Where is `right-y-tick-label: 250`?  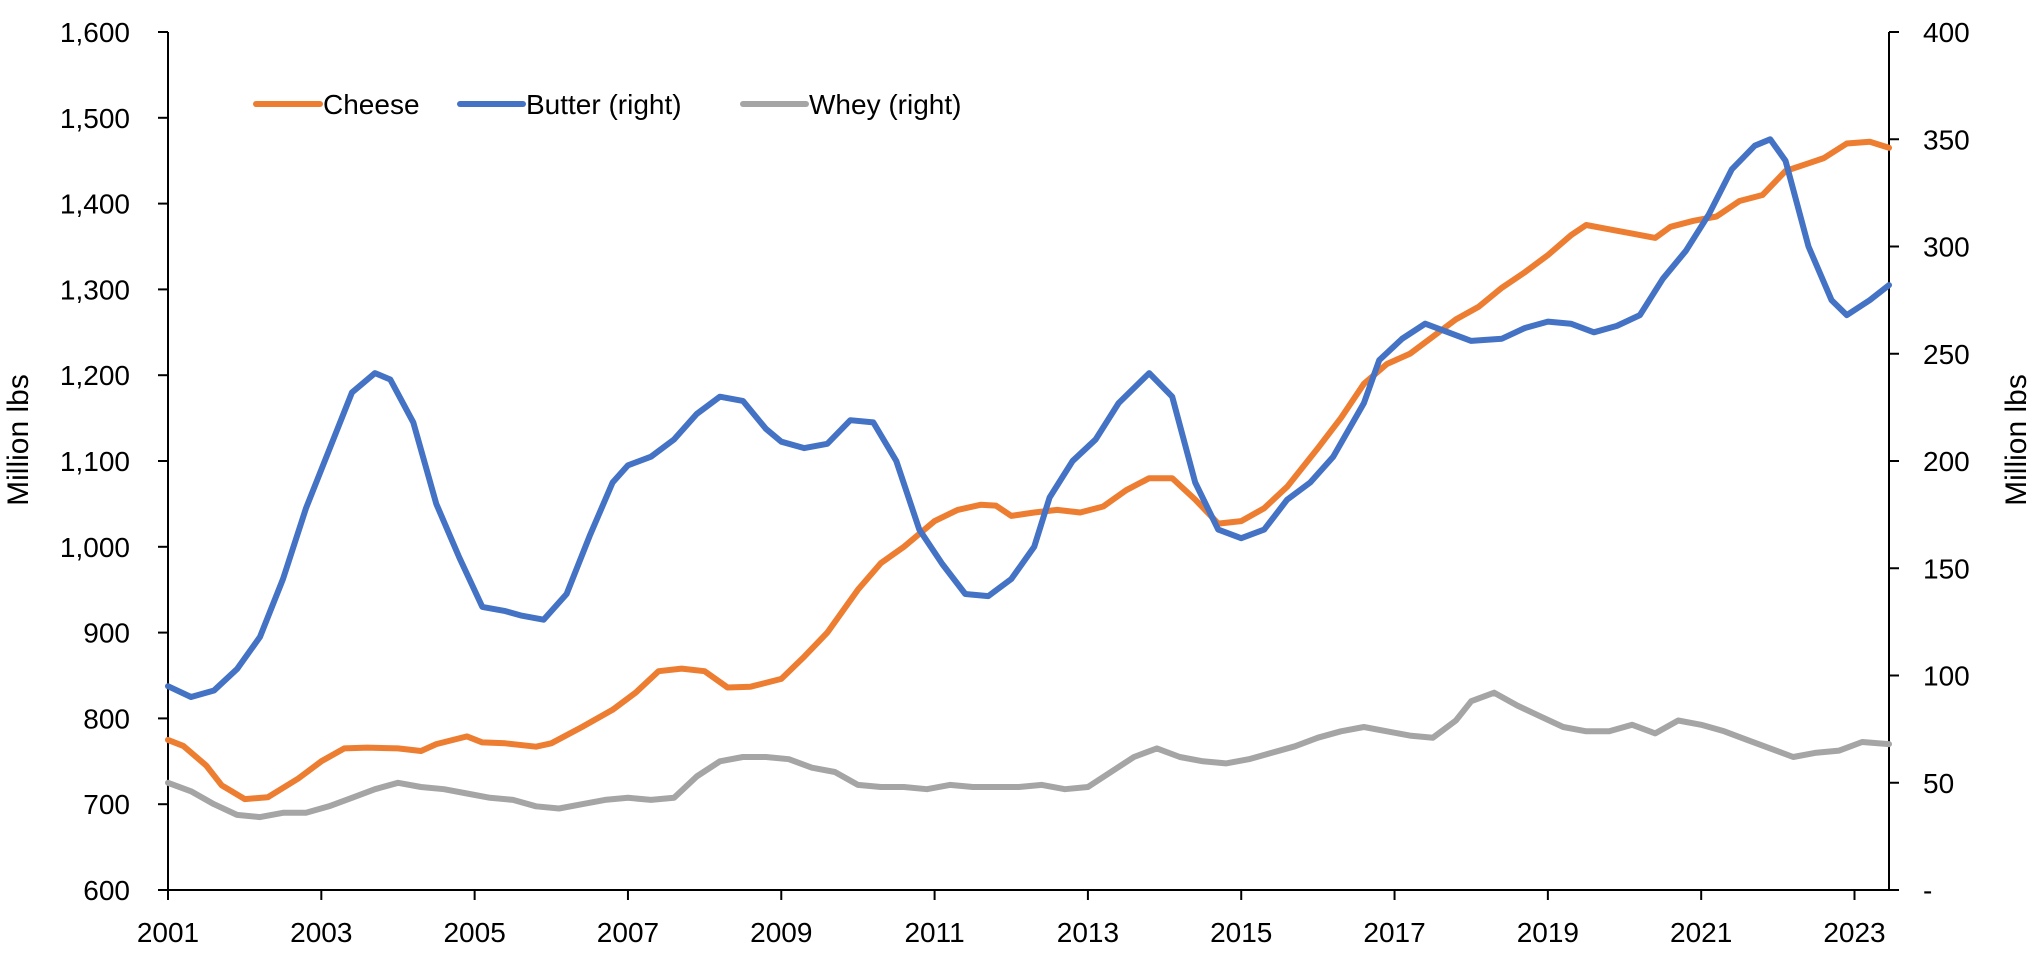 right-y-tick-label: 250 is located at coordinates (1946, 354).